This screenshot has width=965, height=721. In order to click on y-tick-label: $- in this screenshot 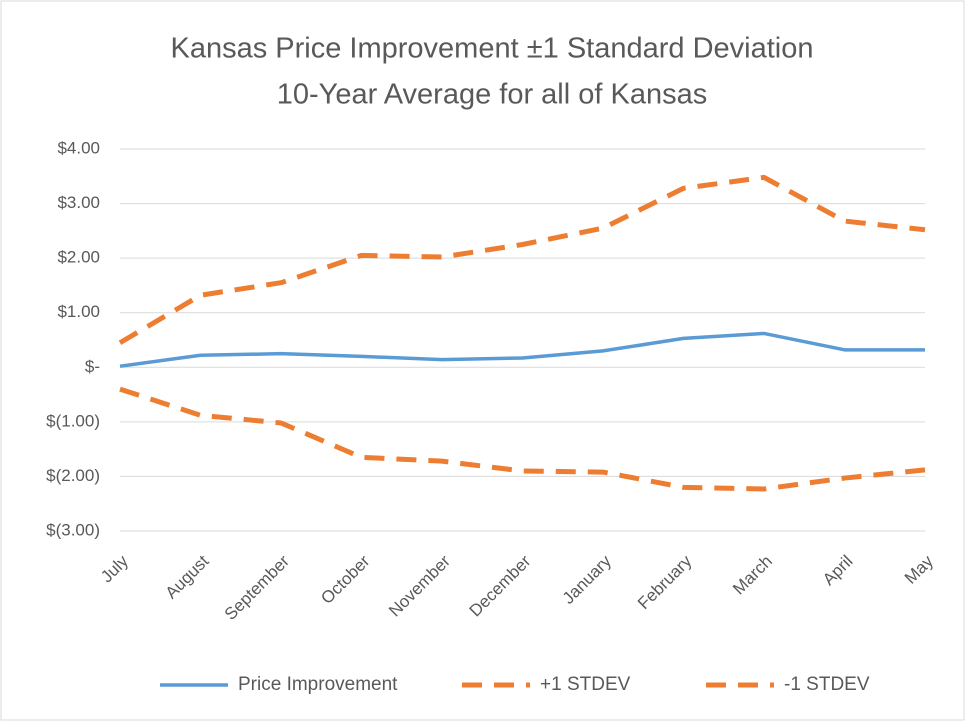, I will do `click(92, 366)`.